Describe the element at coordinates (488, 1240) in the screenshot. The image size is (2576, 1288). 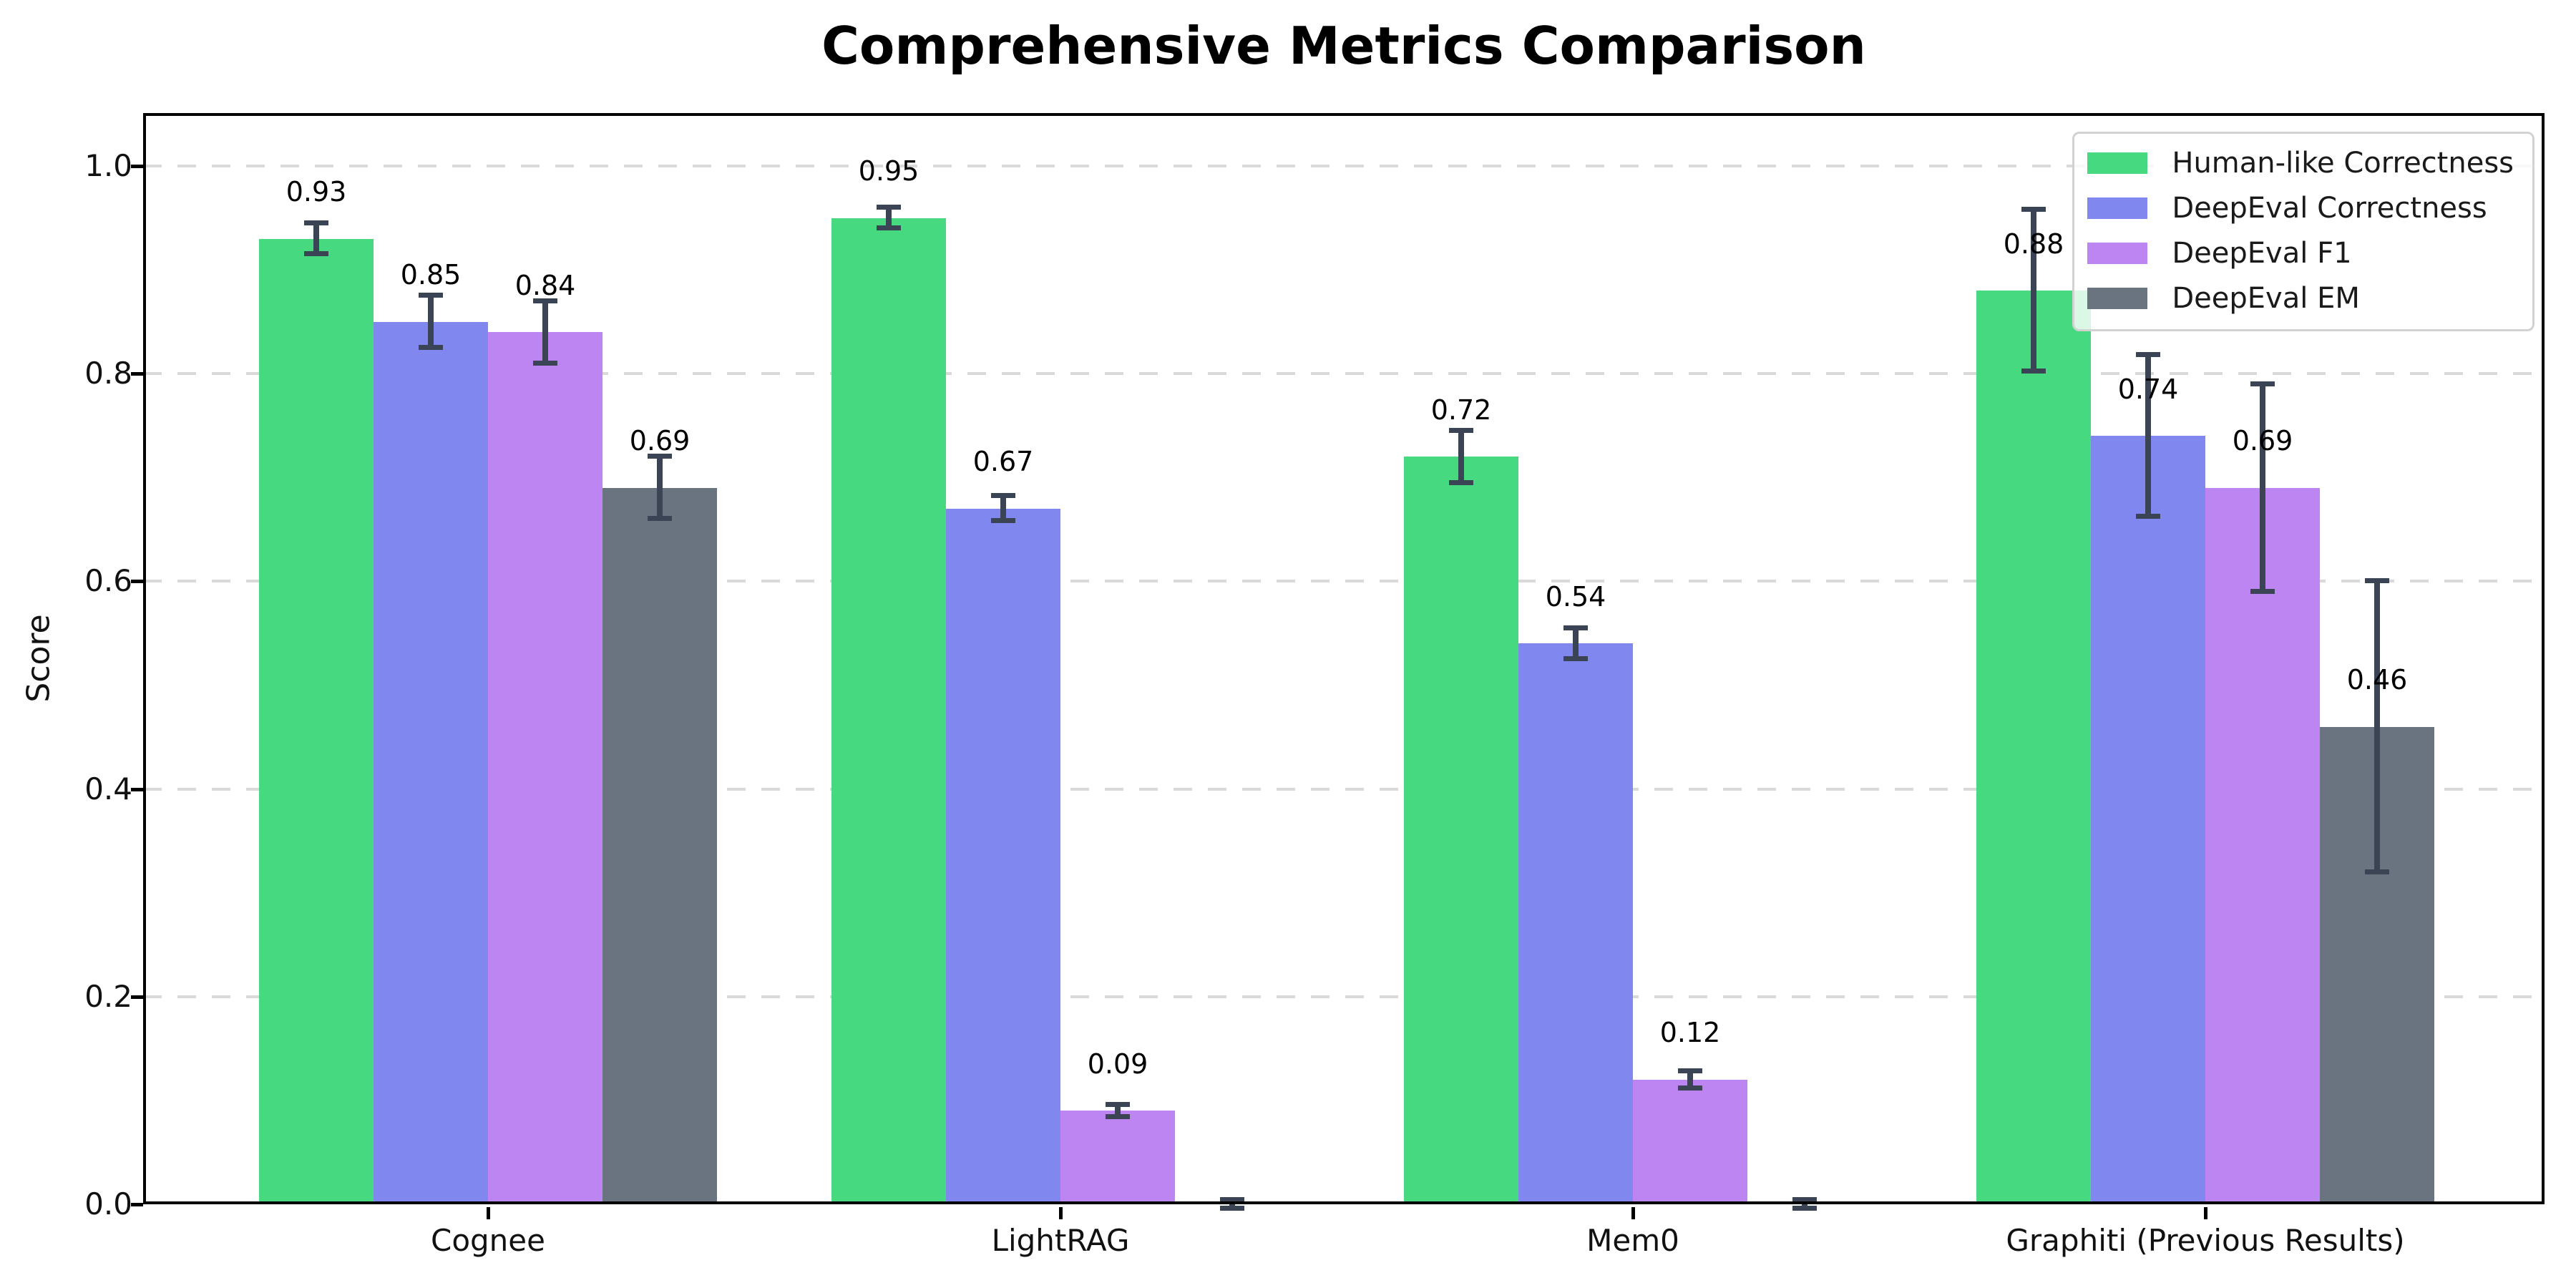
I see `xtick-label-cognee: Cognee` at that location.